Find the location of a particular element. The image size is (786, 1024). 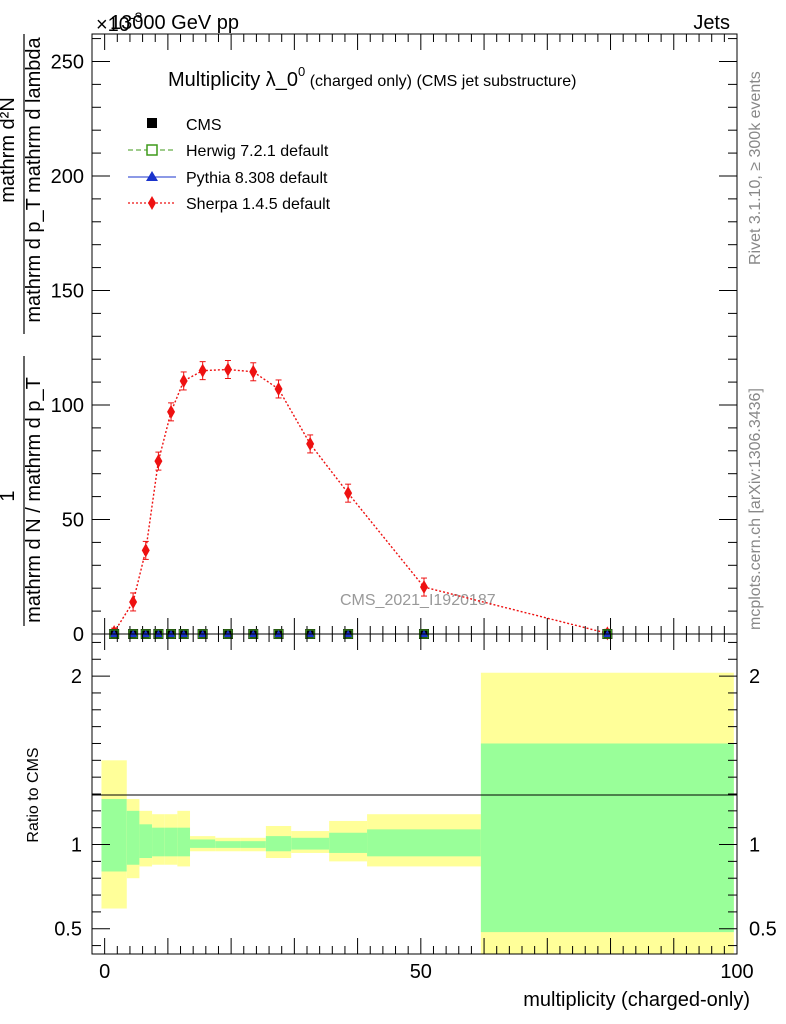

ratio-tick-label-right: 0.5 is located at coordinates (763, 930).